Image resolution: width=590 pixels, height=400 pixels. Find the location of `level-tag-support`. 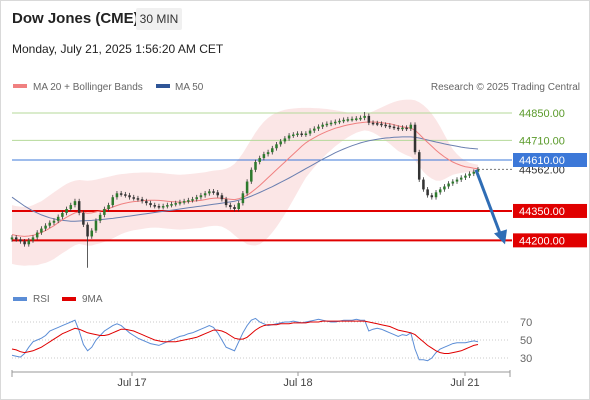

level-tag-support is located at coordinates (550, 210).